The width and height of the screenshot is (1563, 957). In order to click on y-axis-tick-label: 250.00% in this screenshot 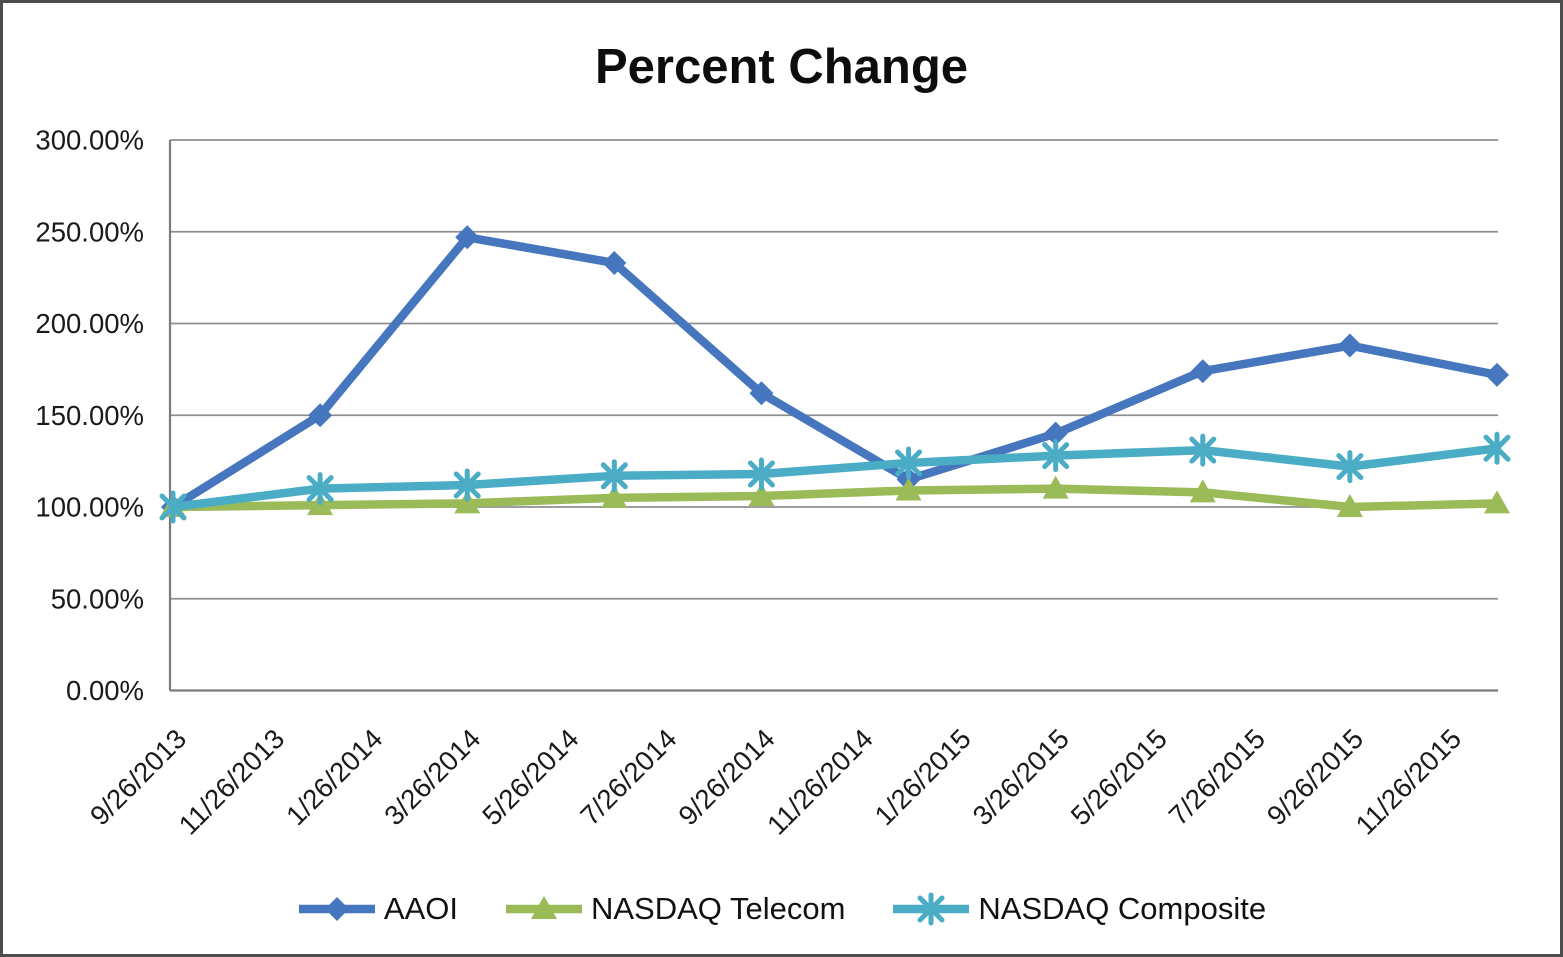, I will do `click(89, 231)`.